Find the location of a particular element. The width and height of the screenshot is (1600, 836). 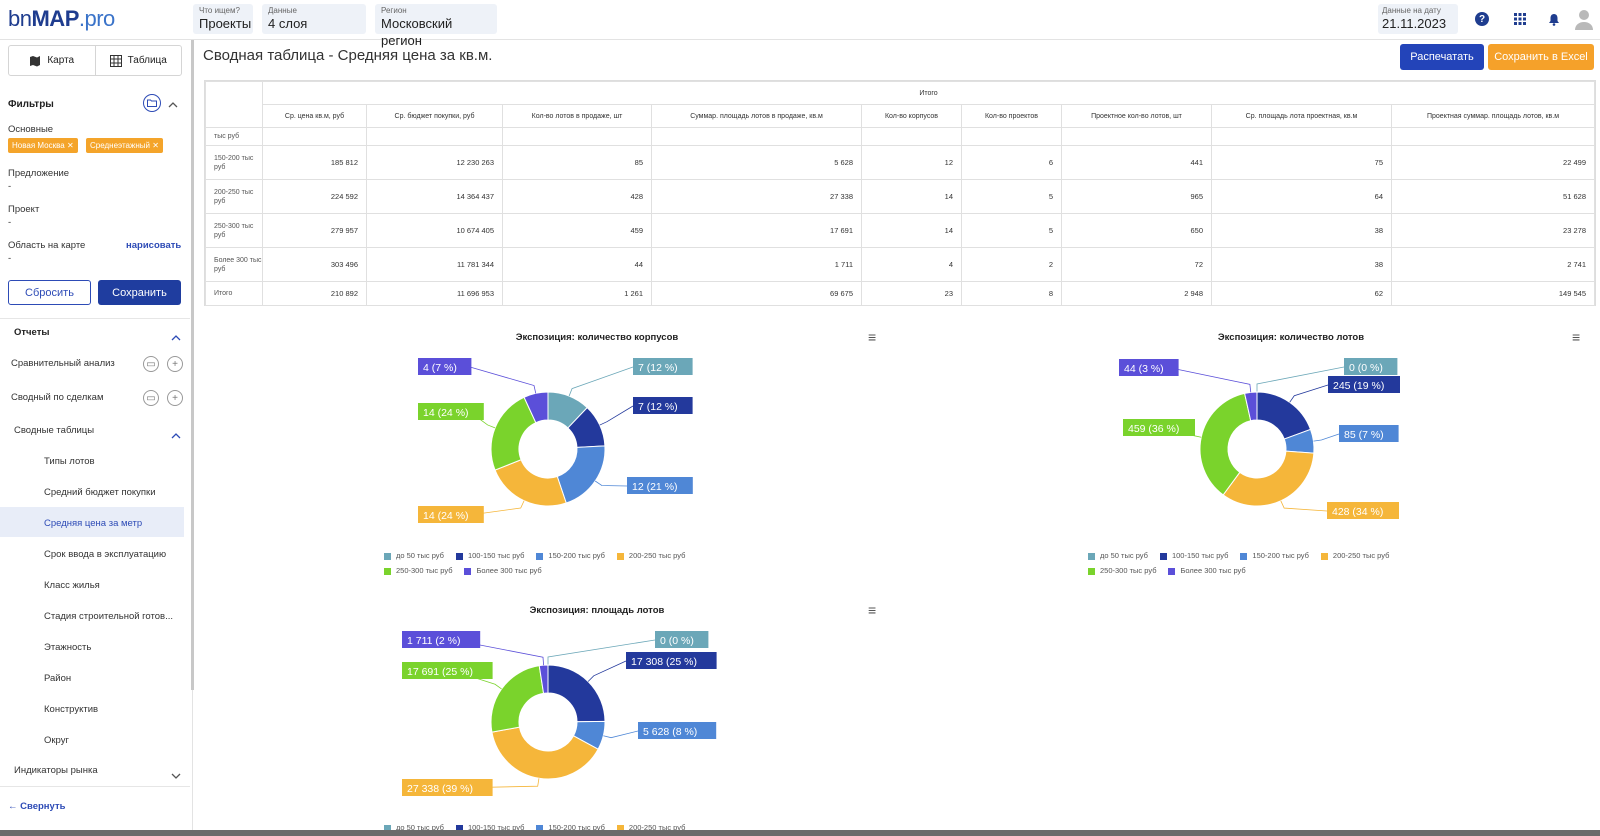

label-connector is located at coordinates (1309, 393).